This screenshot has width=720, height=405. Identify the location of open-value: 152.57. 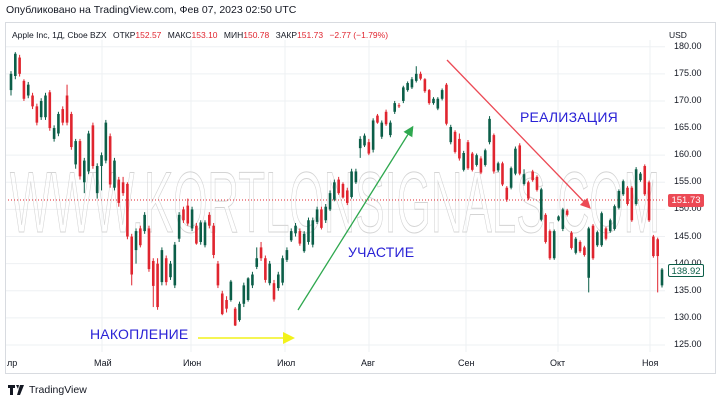
(148, 35).